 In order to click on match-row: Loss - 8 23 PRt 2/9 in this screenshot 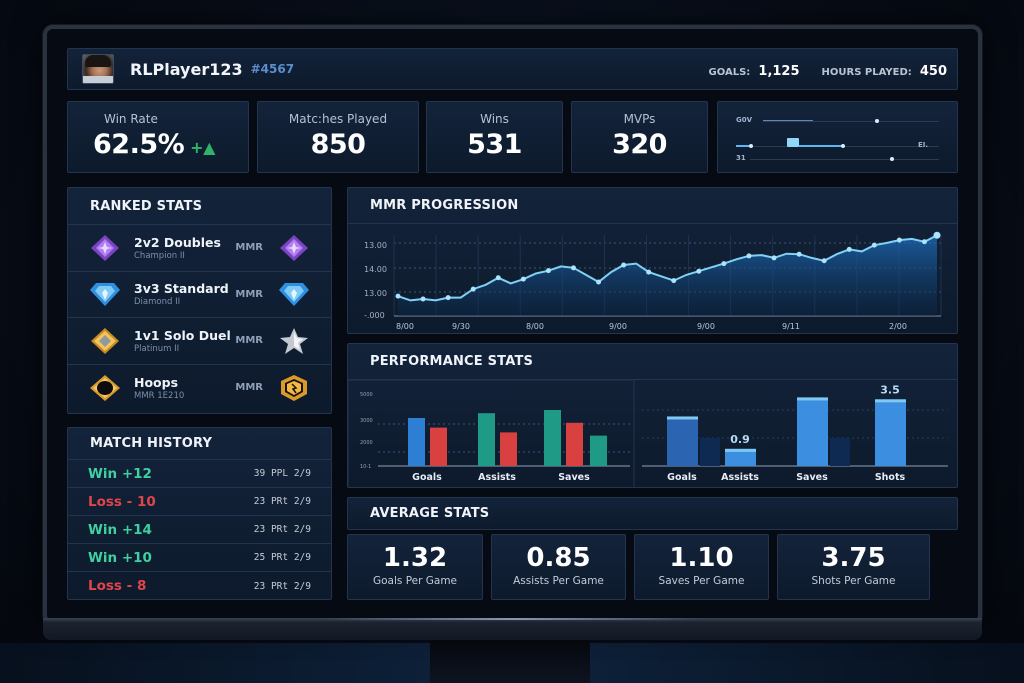, I will do `click(199, 586)`.